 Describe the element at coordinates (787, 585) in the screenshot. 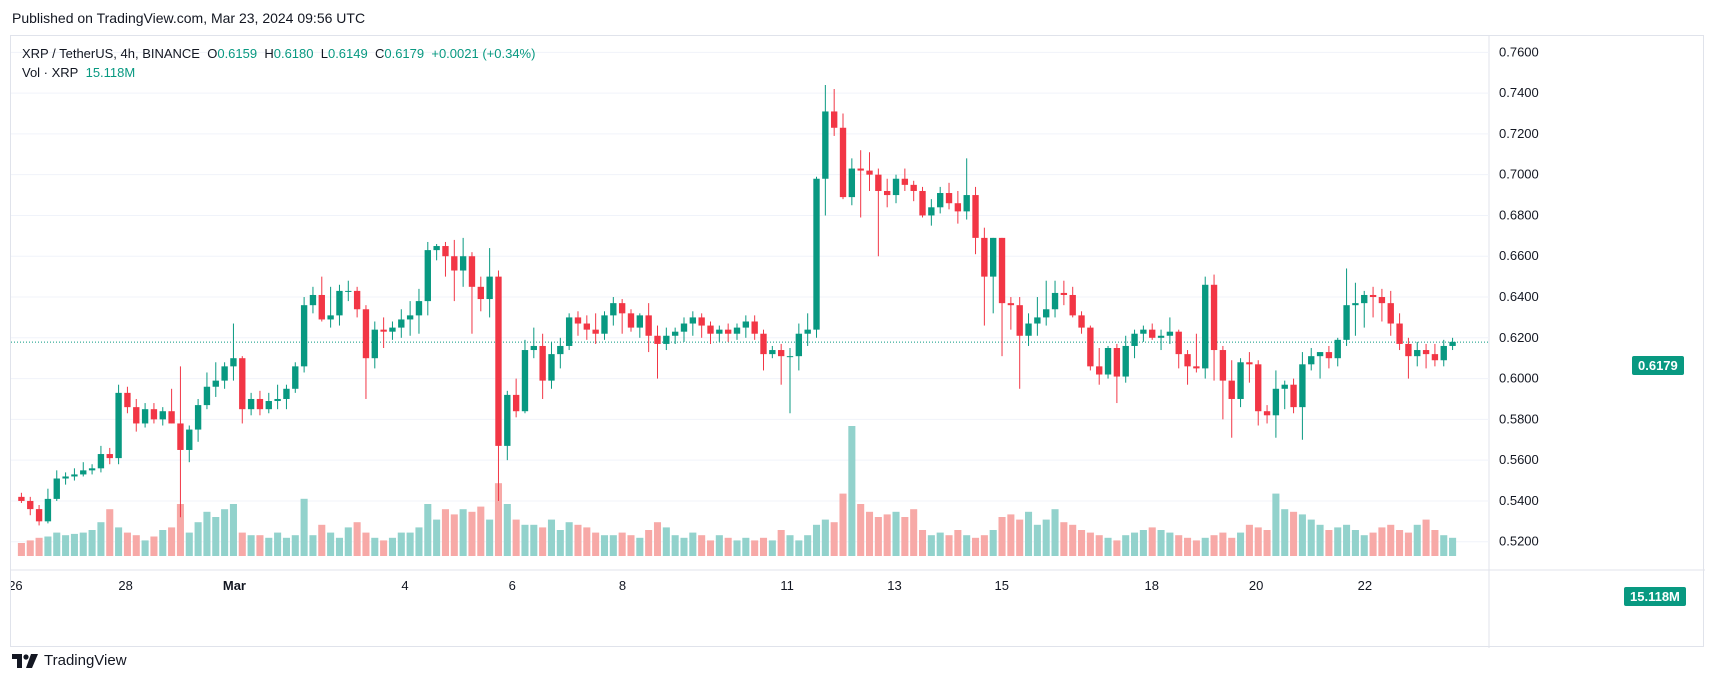

I see `time-tick-label: 11` at that location.